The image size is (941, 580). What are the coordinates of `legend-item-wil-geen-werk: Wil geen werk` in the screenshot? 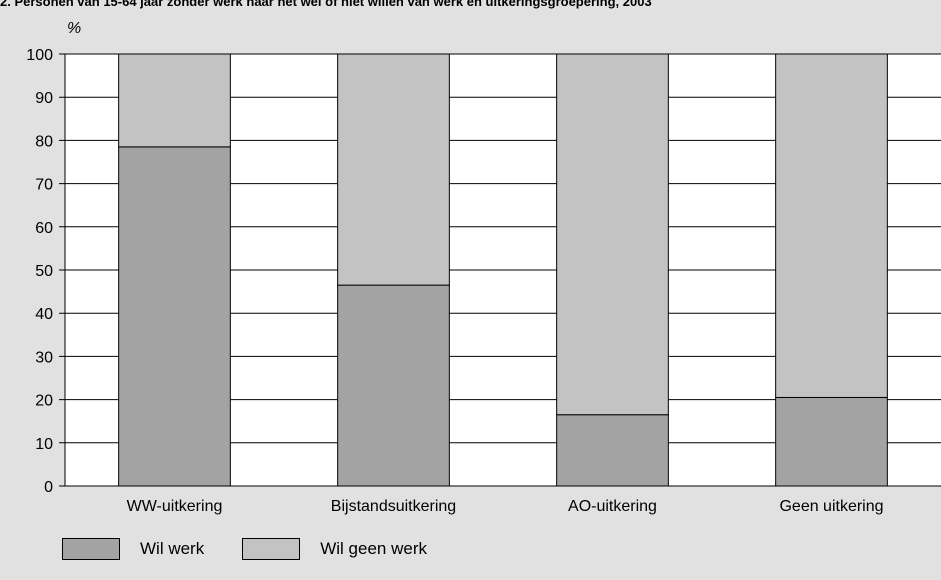 It's located at (334, 549).